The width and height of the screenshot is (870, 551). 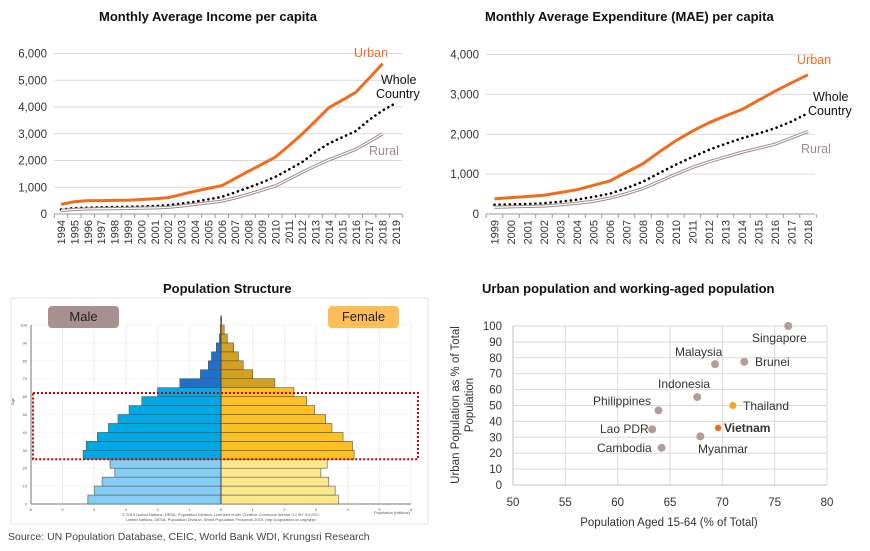 I want to click on scatter-ytick-label: 60, so click(x=495, y=391).